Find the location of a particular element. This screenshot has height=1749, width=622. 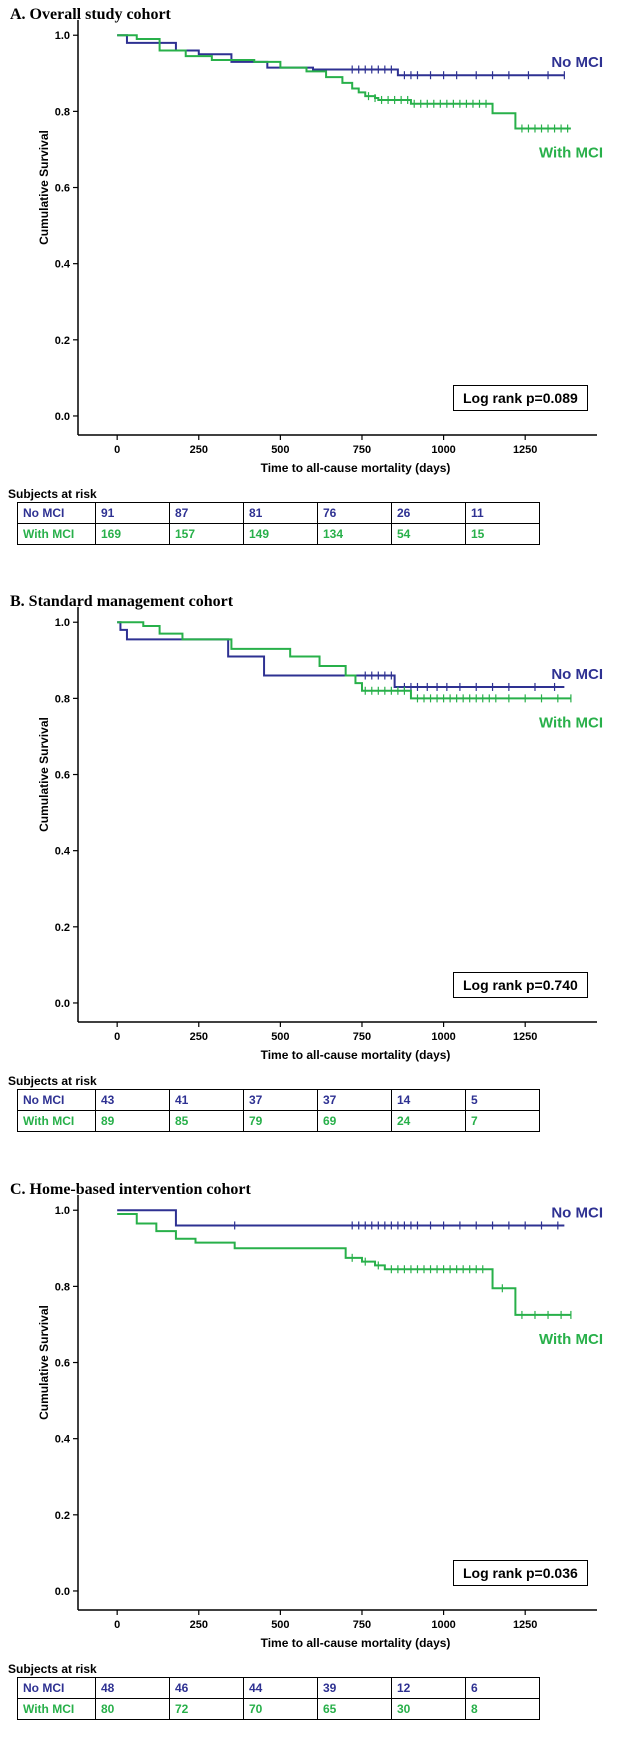

risk-cell: 89 is located at coordinates (132, 1121).